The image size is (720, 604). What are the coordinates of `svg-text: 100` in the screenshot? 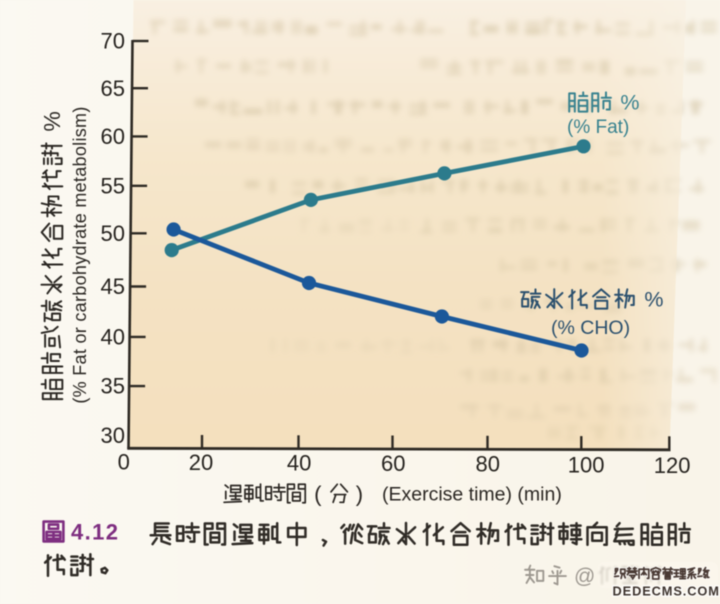 It's located at (586, 464).